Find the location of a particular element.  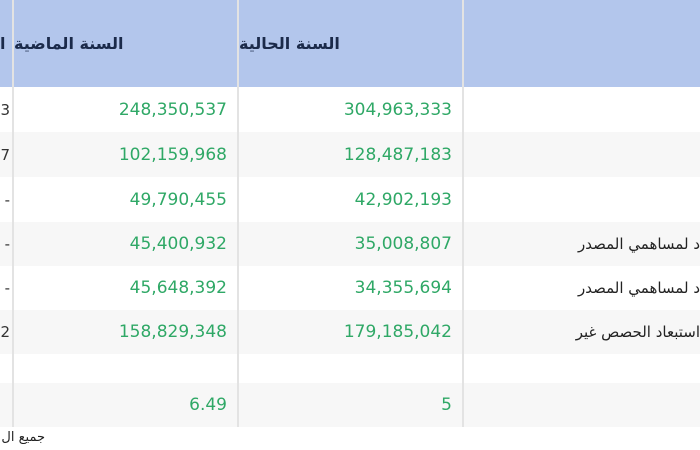

table-row: 3 248,350,537 304,963,333 is located at coordinates (350, 109).